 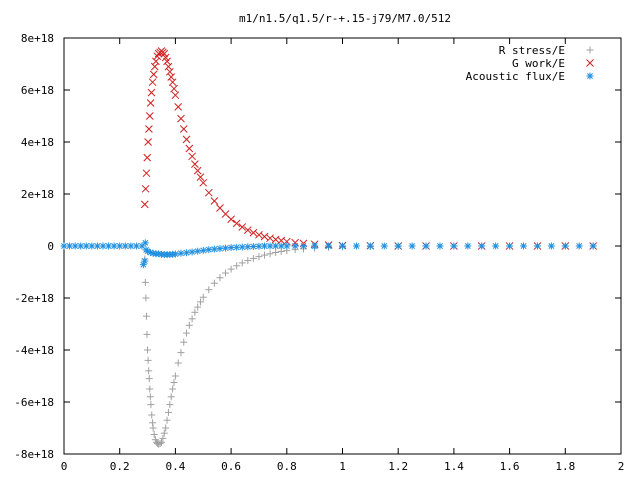 What do you see at coordinates (398, 466) in the screenshot?
I see `x-tick-label: 1.2` at bounding box center [398, 466].